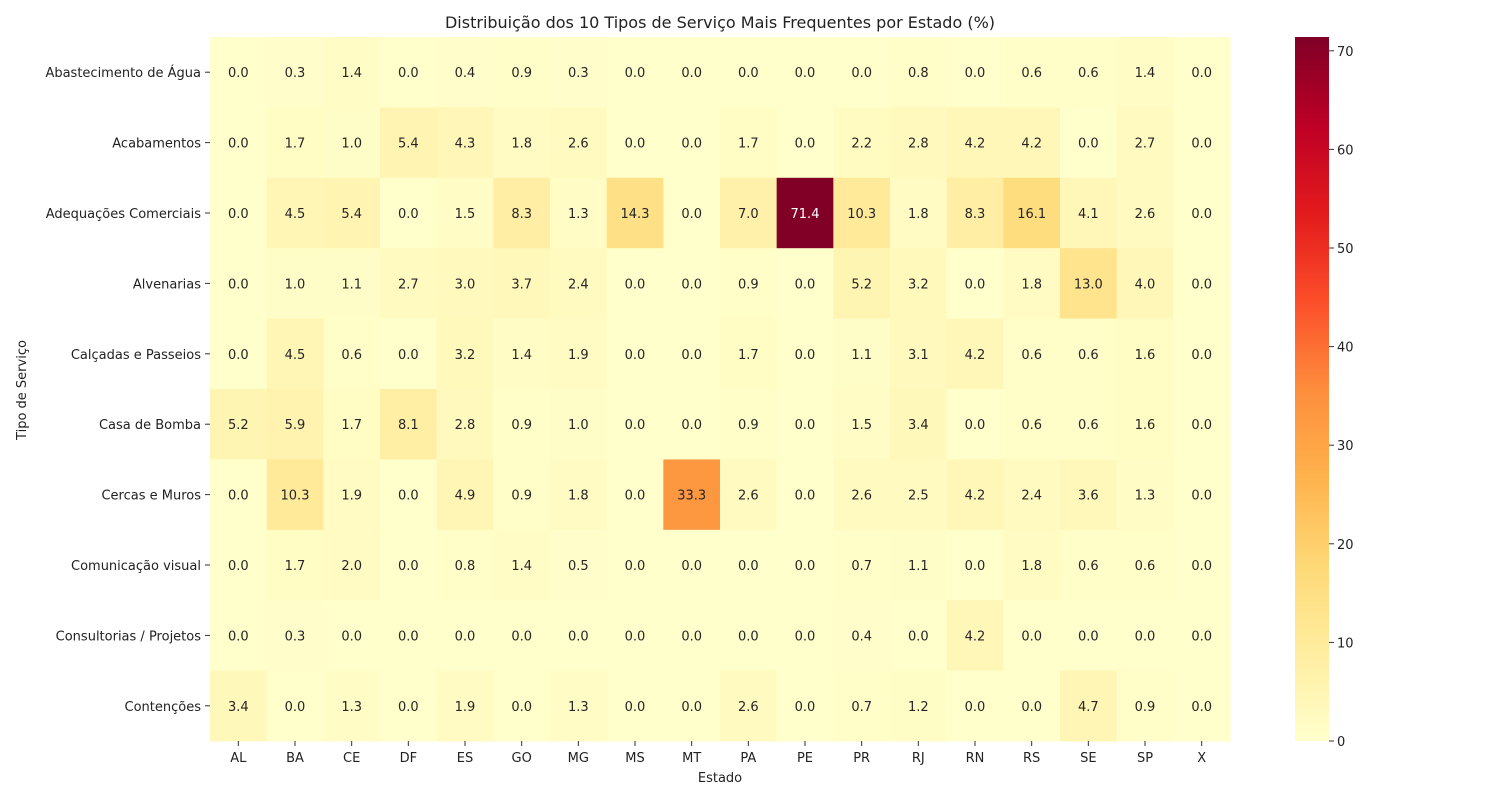 Image resolution: width=1500 pixels, height=800 pixels. I want to click on cell-value-label: 0.3, so click(295, 73).